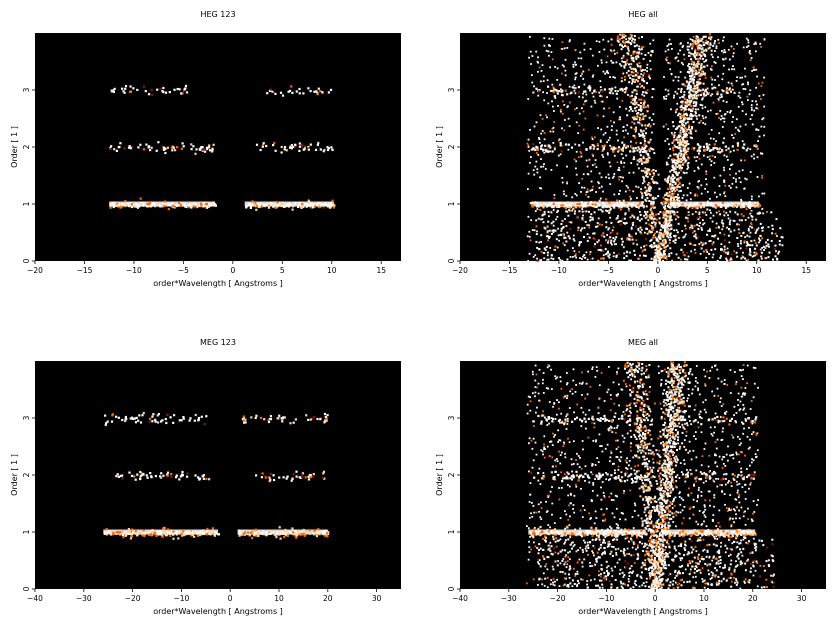 This screenshot has height=627, width=836. Describe the element at coordinates (377, 598) in the screenshot. I see `x-tick-label: 30` at that location.